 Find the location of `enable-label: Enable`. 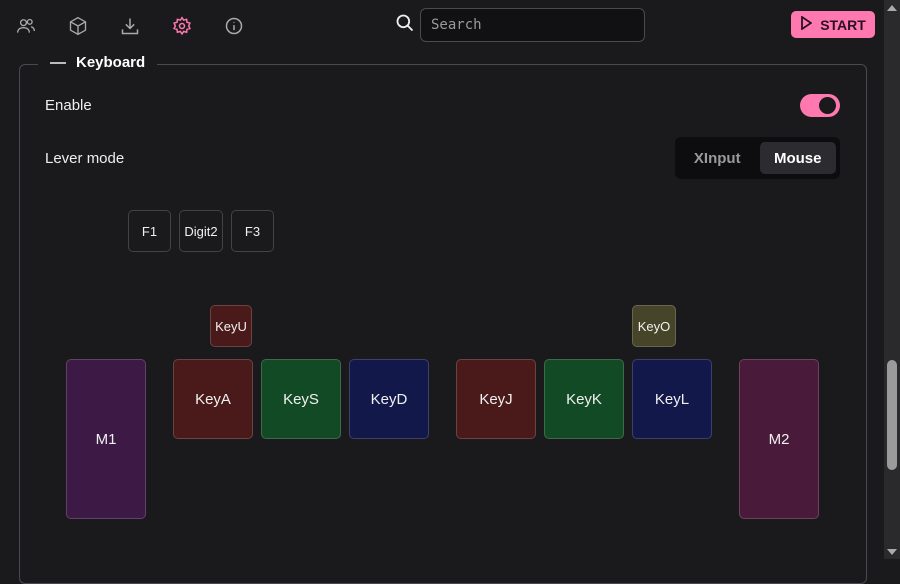

enable-label: Enable is located at coordinates (68, 105).